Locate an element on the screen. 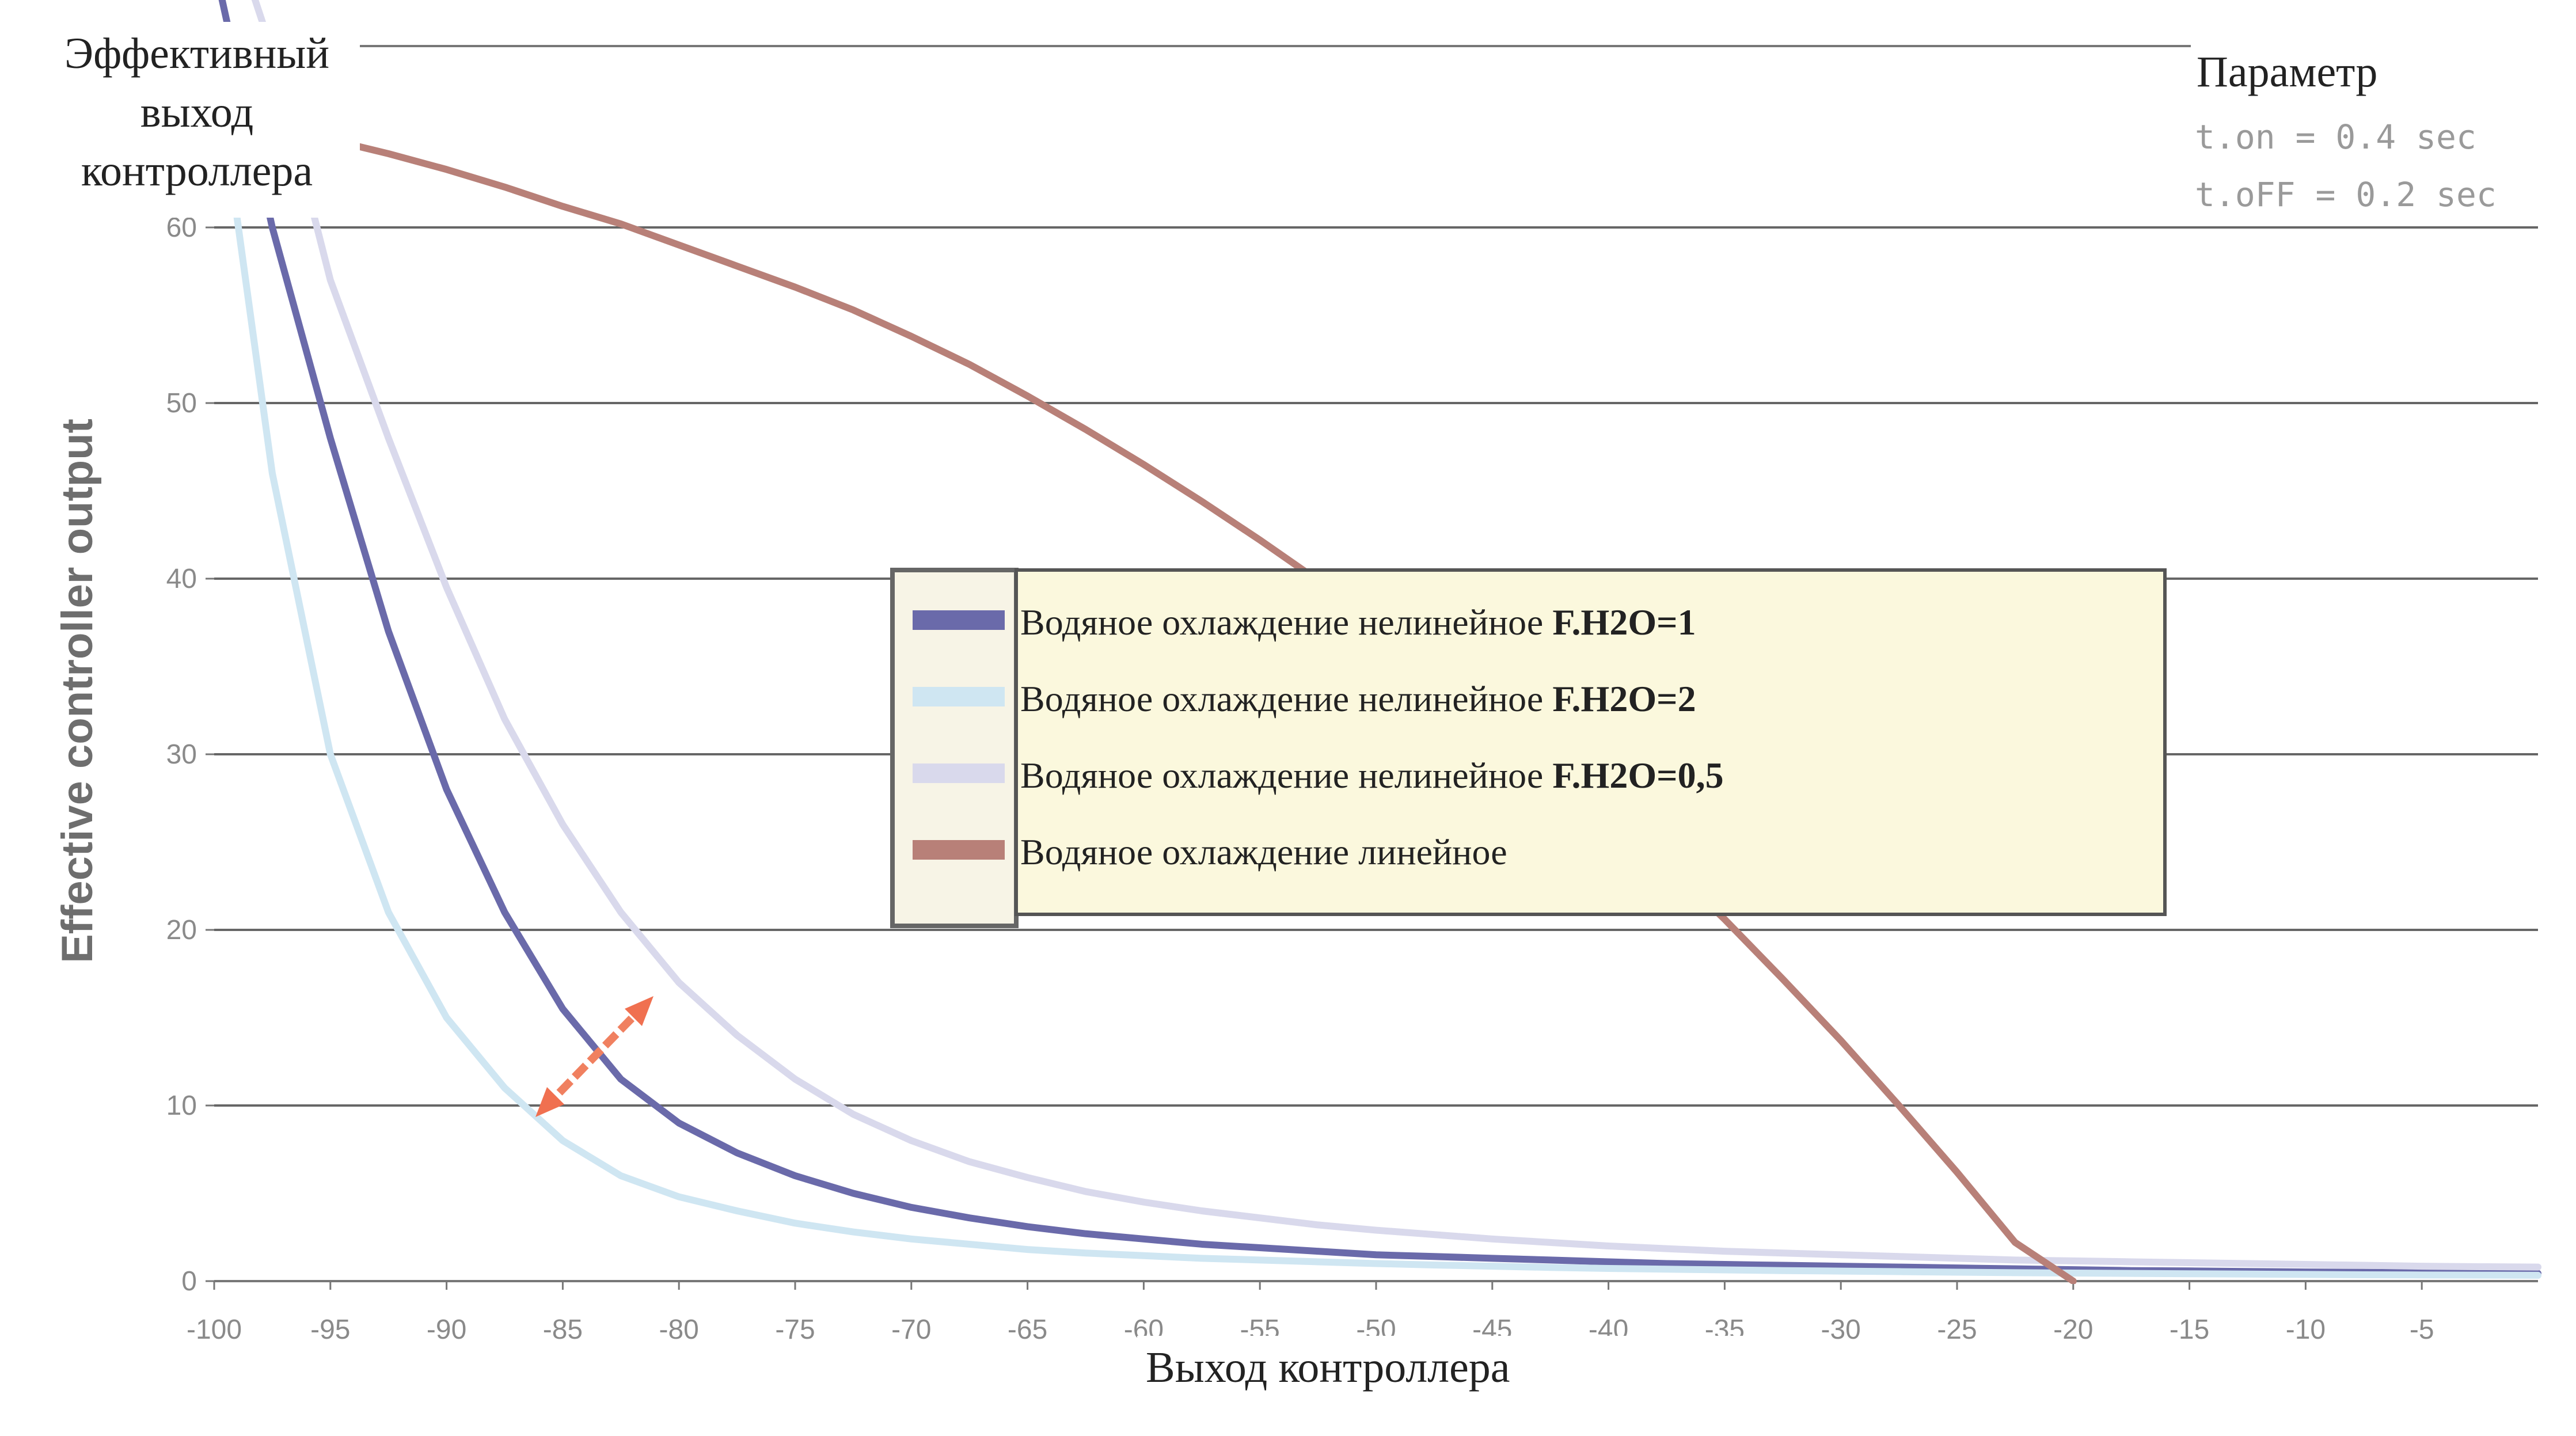 The height and width of the screenshot is (1436, 2576). ylabel-overlay-box is located at coordinates (197, 120).